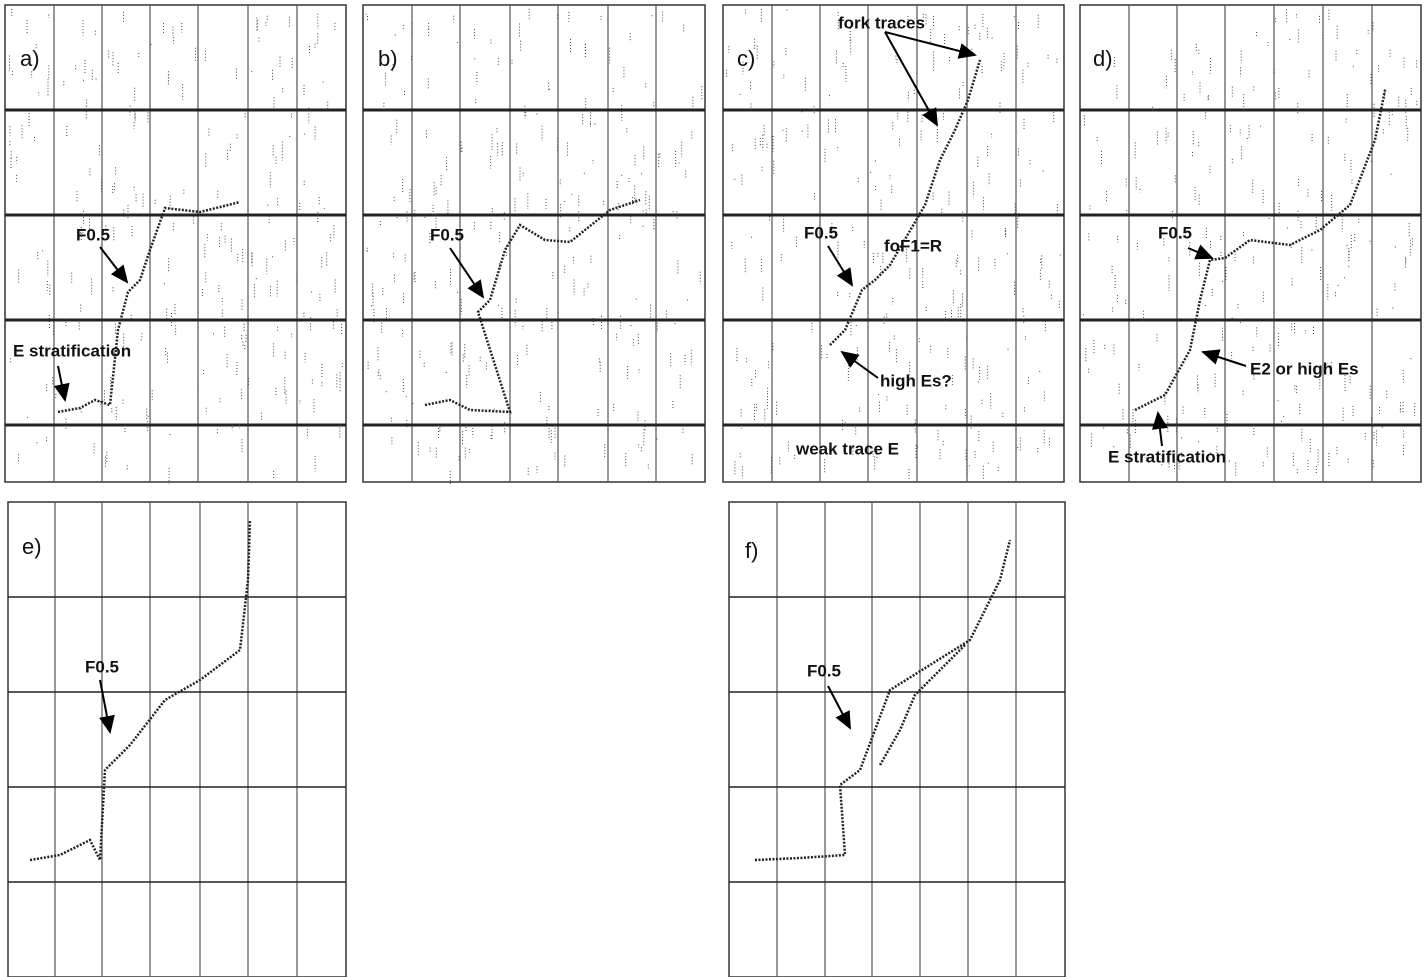 The width and height of the screenshot is (1426, 977). What do you see at coordinates (916, 380) in the screenshot?
I see `annotation: high Es?` at bounding box center [916, 380].